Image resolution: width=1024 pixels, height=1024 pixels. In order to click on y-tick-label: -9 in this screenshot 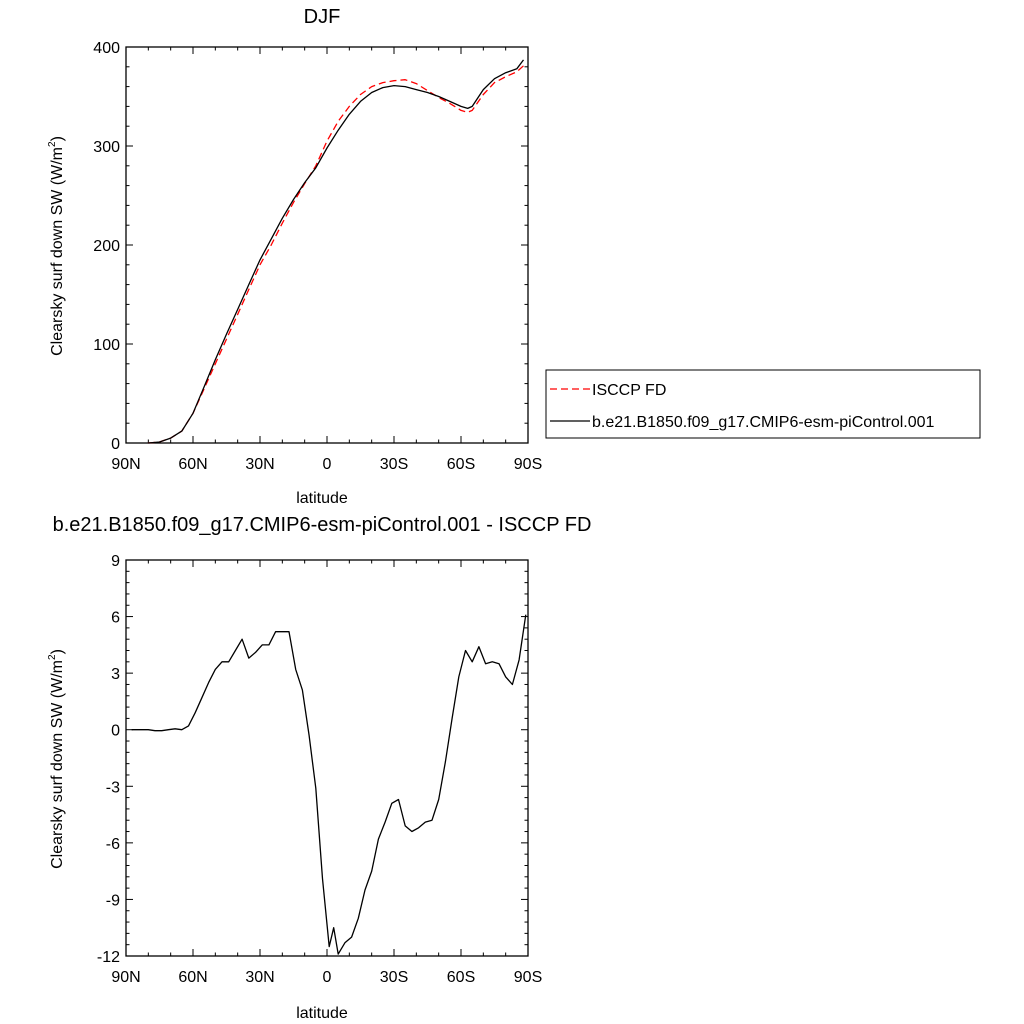, I will do `click(113, 900)`.